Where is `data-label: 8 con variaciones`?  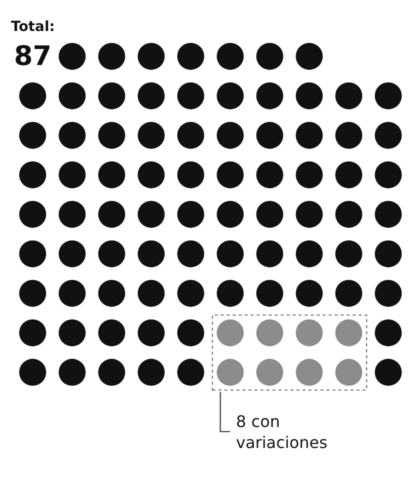 data-label: 8 con variaciones is located at coordinates (282, 432).